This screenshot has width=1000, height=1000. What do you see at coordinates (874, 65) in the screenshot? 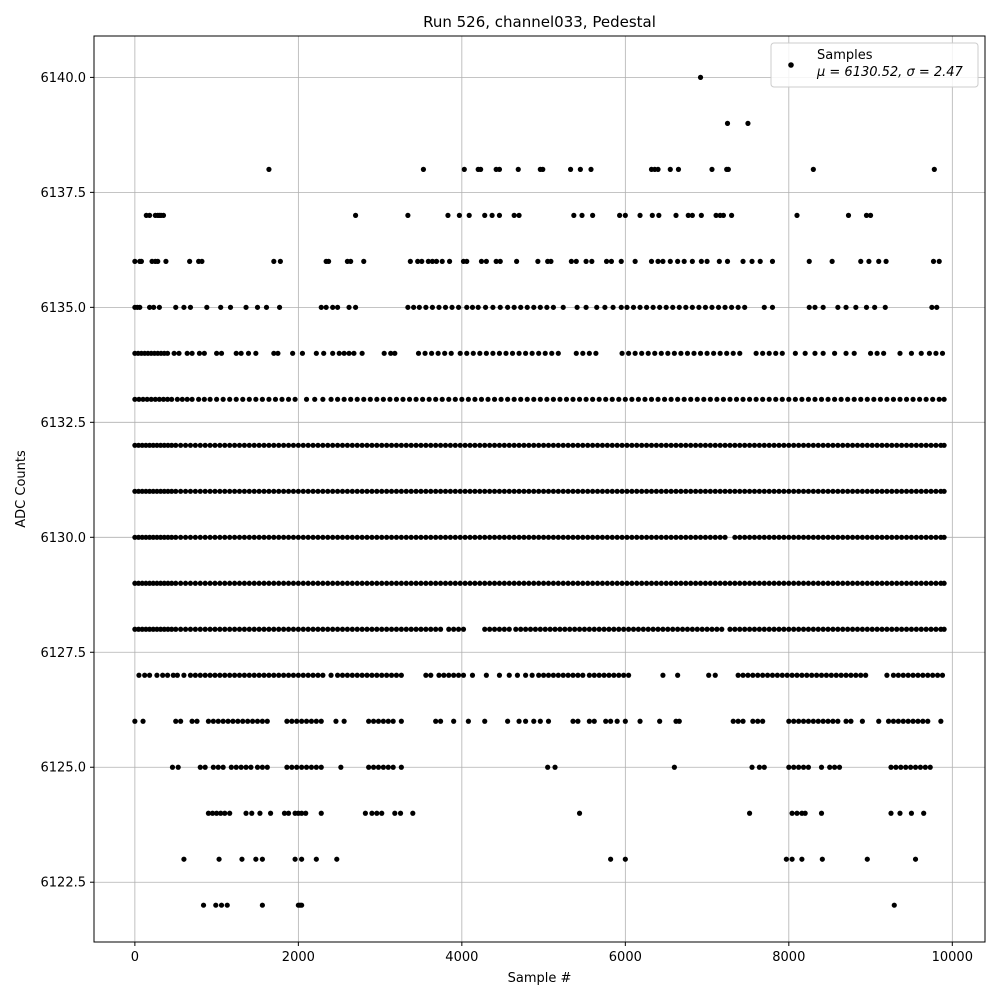
I see `legend: Samples μ = 6130.52, σ = 2.47` at bounding box center [874, 65].